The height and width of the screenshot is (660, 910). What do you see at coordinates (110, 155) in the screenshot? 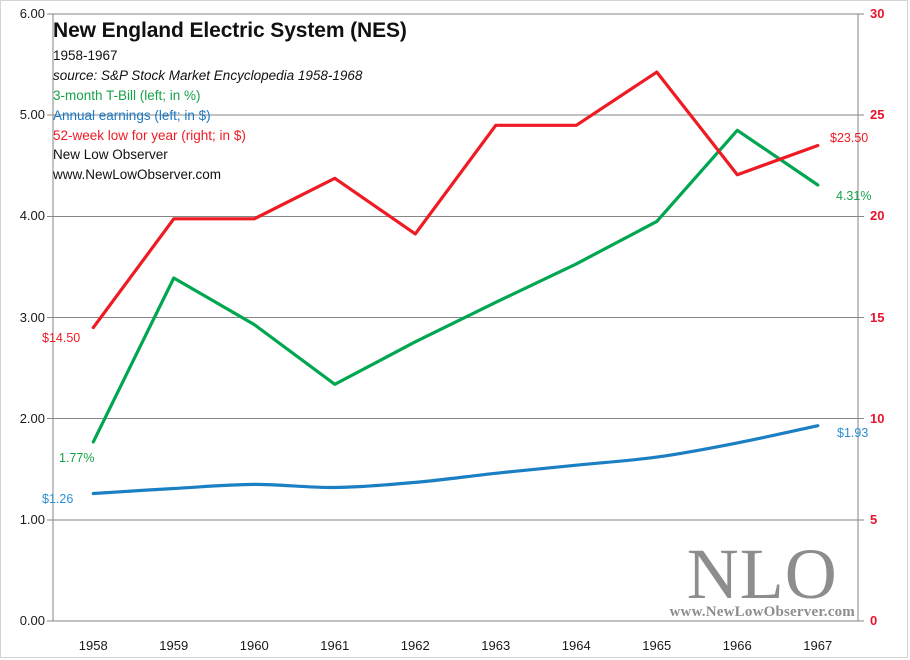
I see `publisher-name: New Low Observer` at bounding box center [110, 155].